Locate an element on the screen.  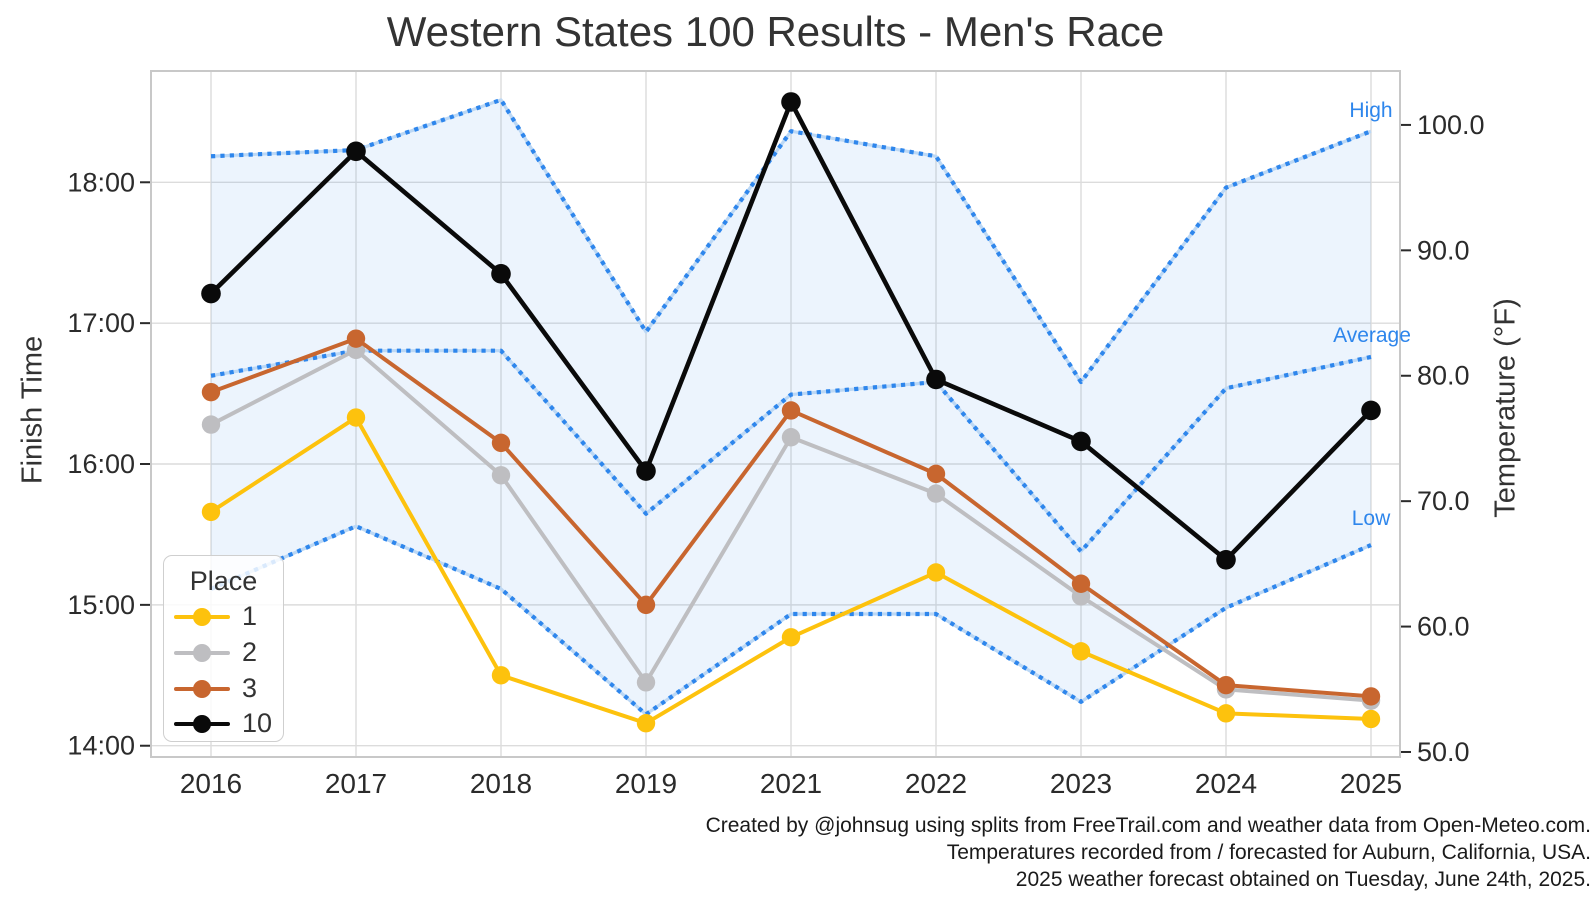
legend-dot-silver is located at coordinates (202, 653).